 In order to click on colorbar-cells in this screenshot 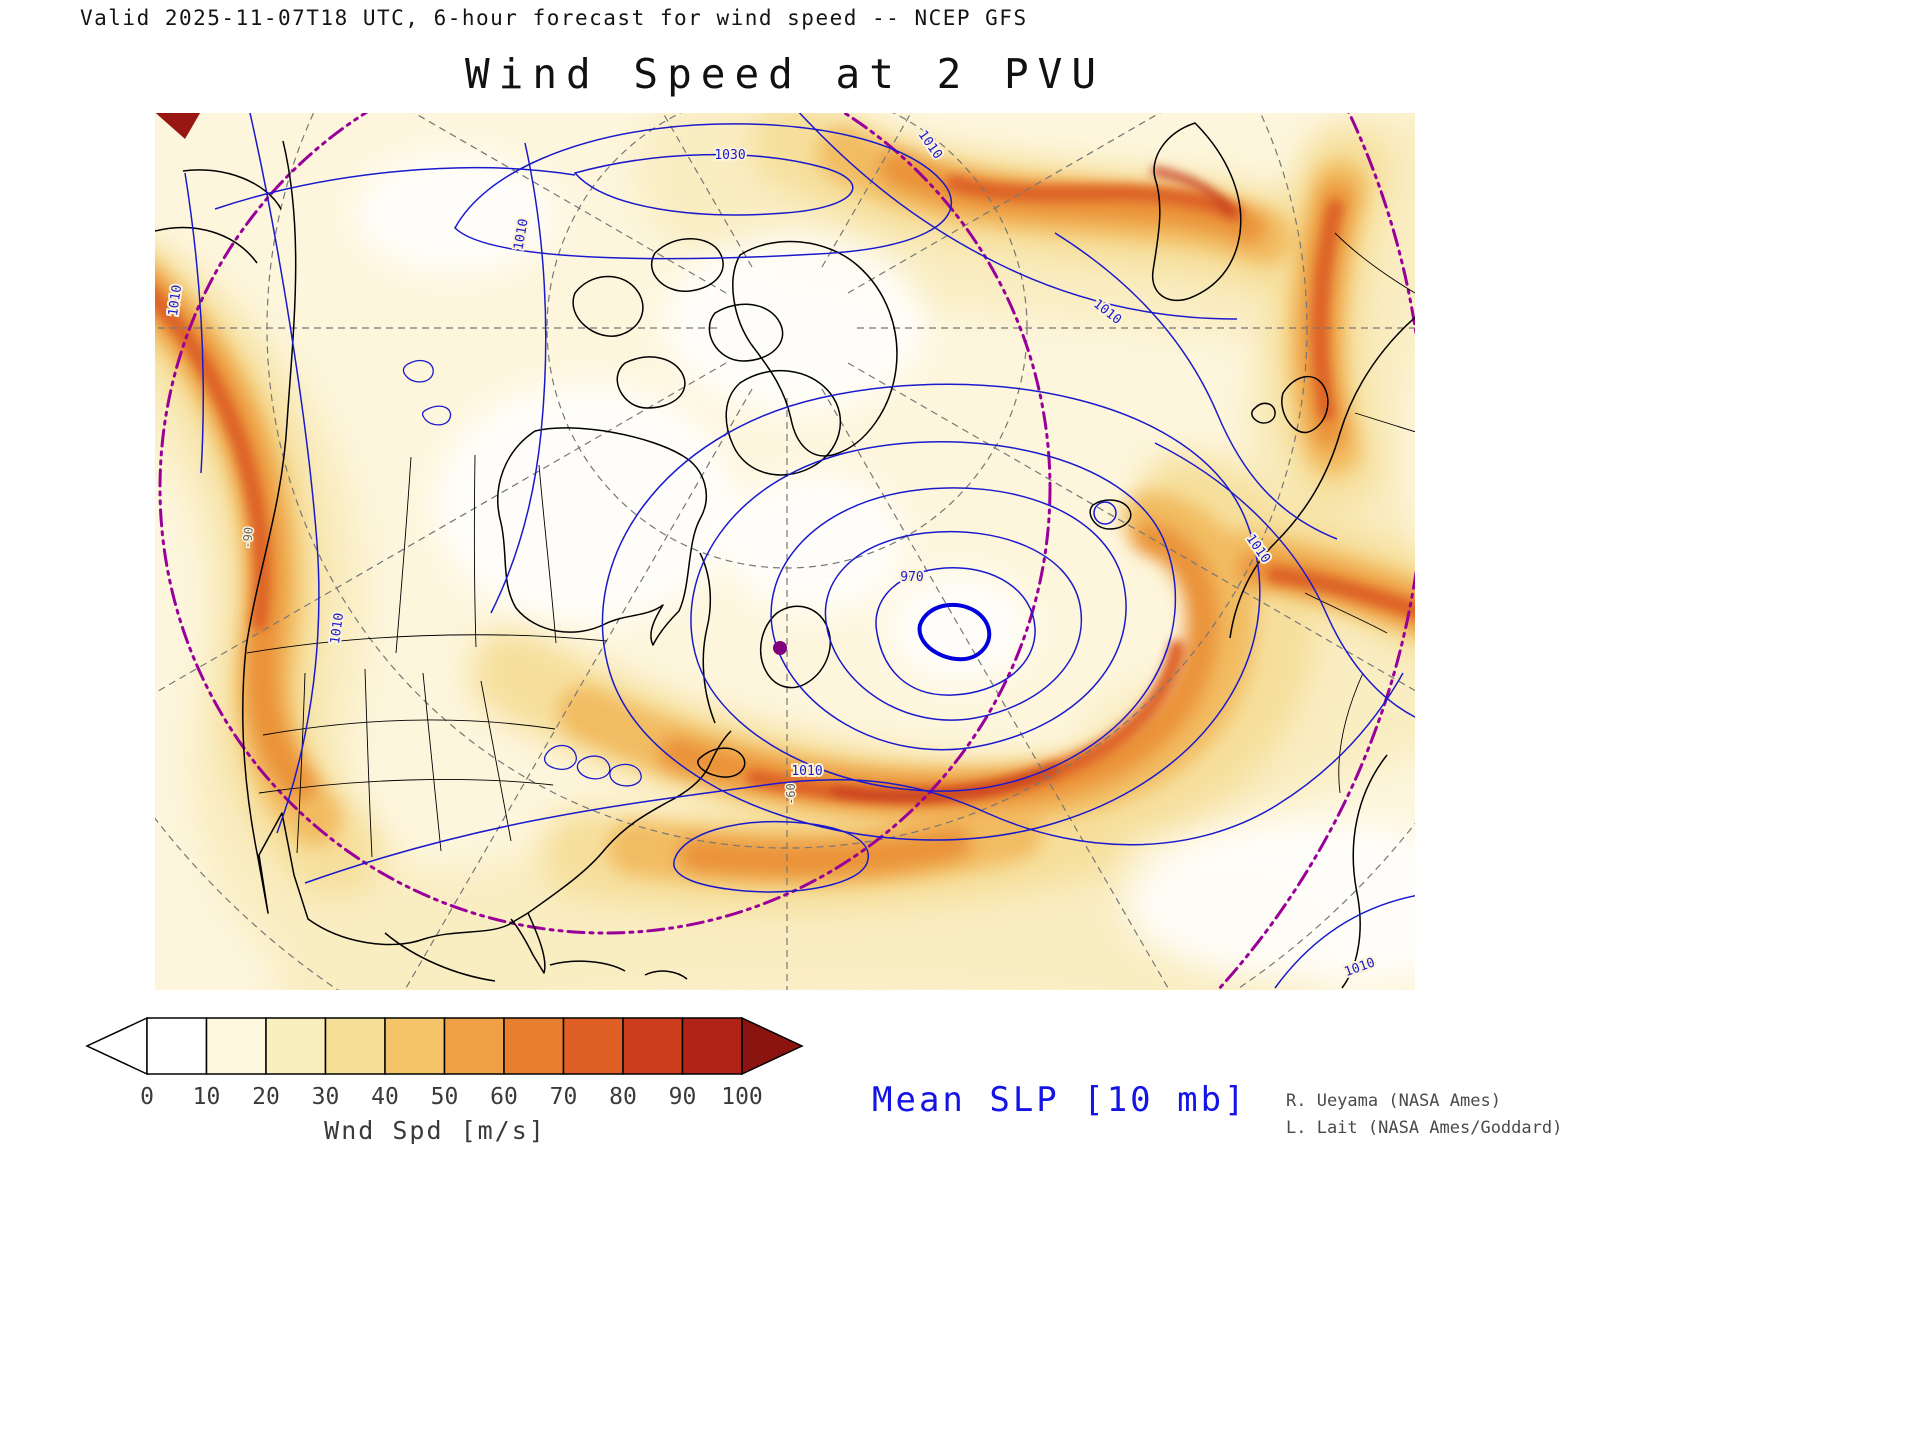, I will do `click(444, 1046)`.